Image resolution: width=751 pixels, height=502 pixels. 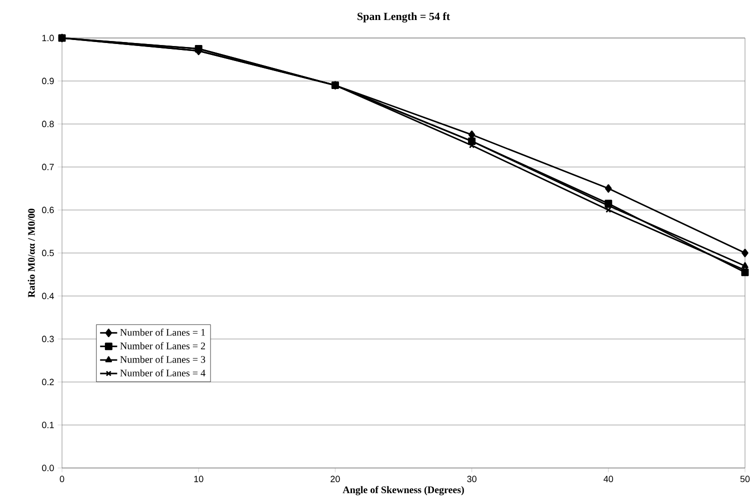 What do you see at coordinates (48, 468) in the screenshot?
I see `y-tick-label: 0.0` at bounding box center [48, 468].